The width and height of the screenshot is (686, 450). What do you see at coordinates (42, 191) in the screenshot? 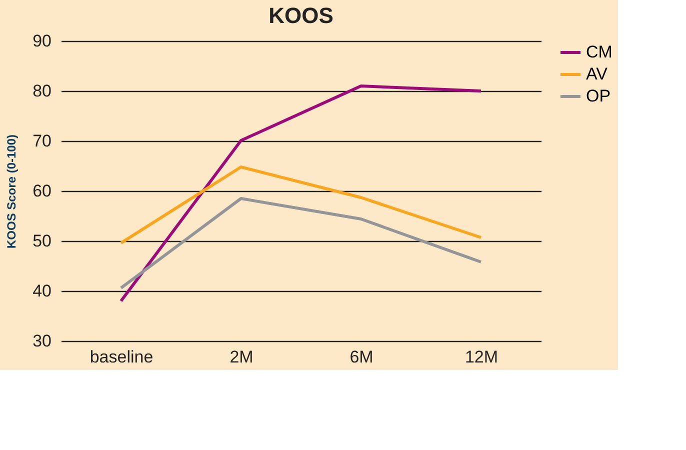
I see `y-tick-label: 60` at bounding box center [42, 191].